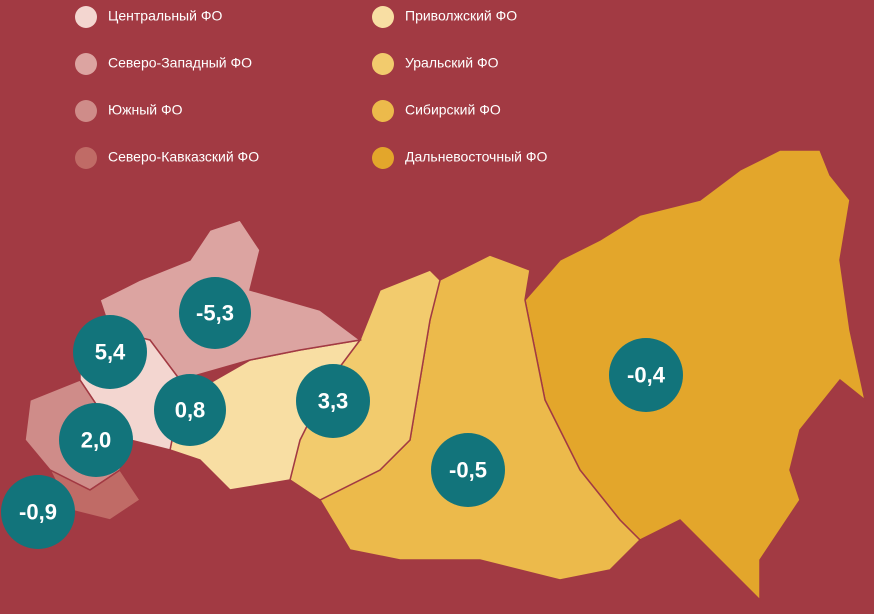  I want to click on bubble-label: -5,3, so click(215, 313).